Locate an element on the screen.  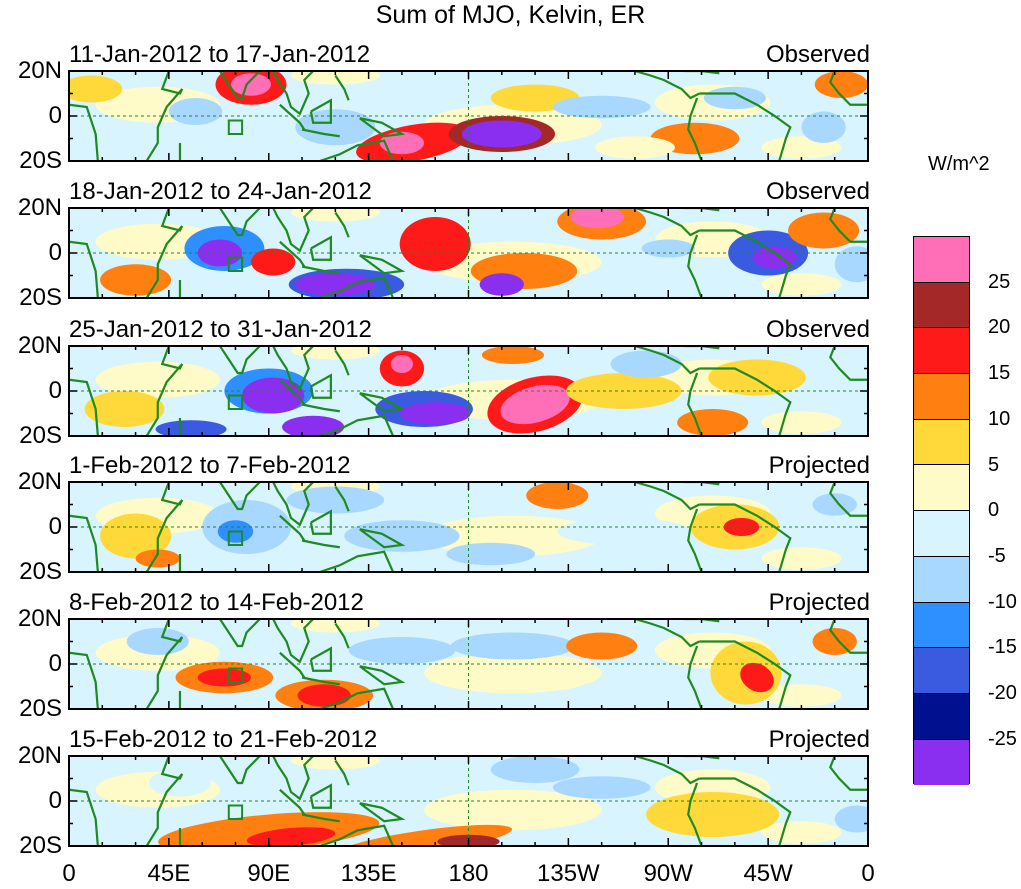
colorbar-level-label: 5 is located at coordinates (994, 464).